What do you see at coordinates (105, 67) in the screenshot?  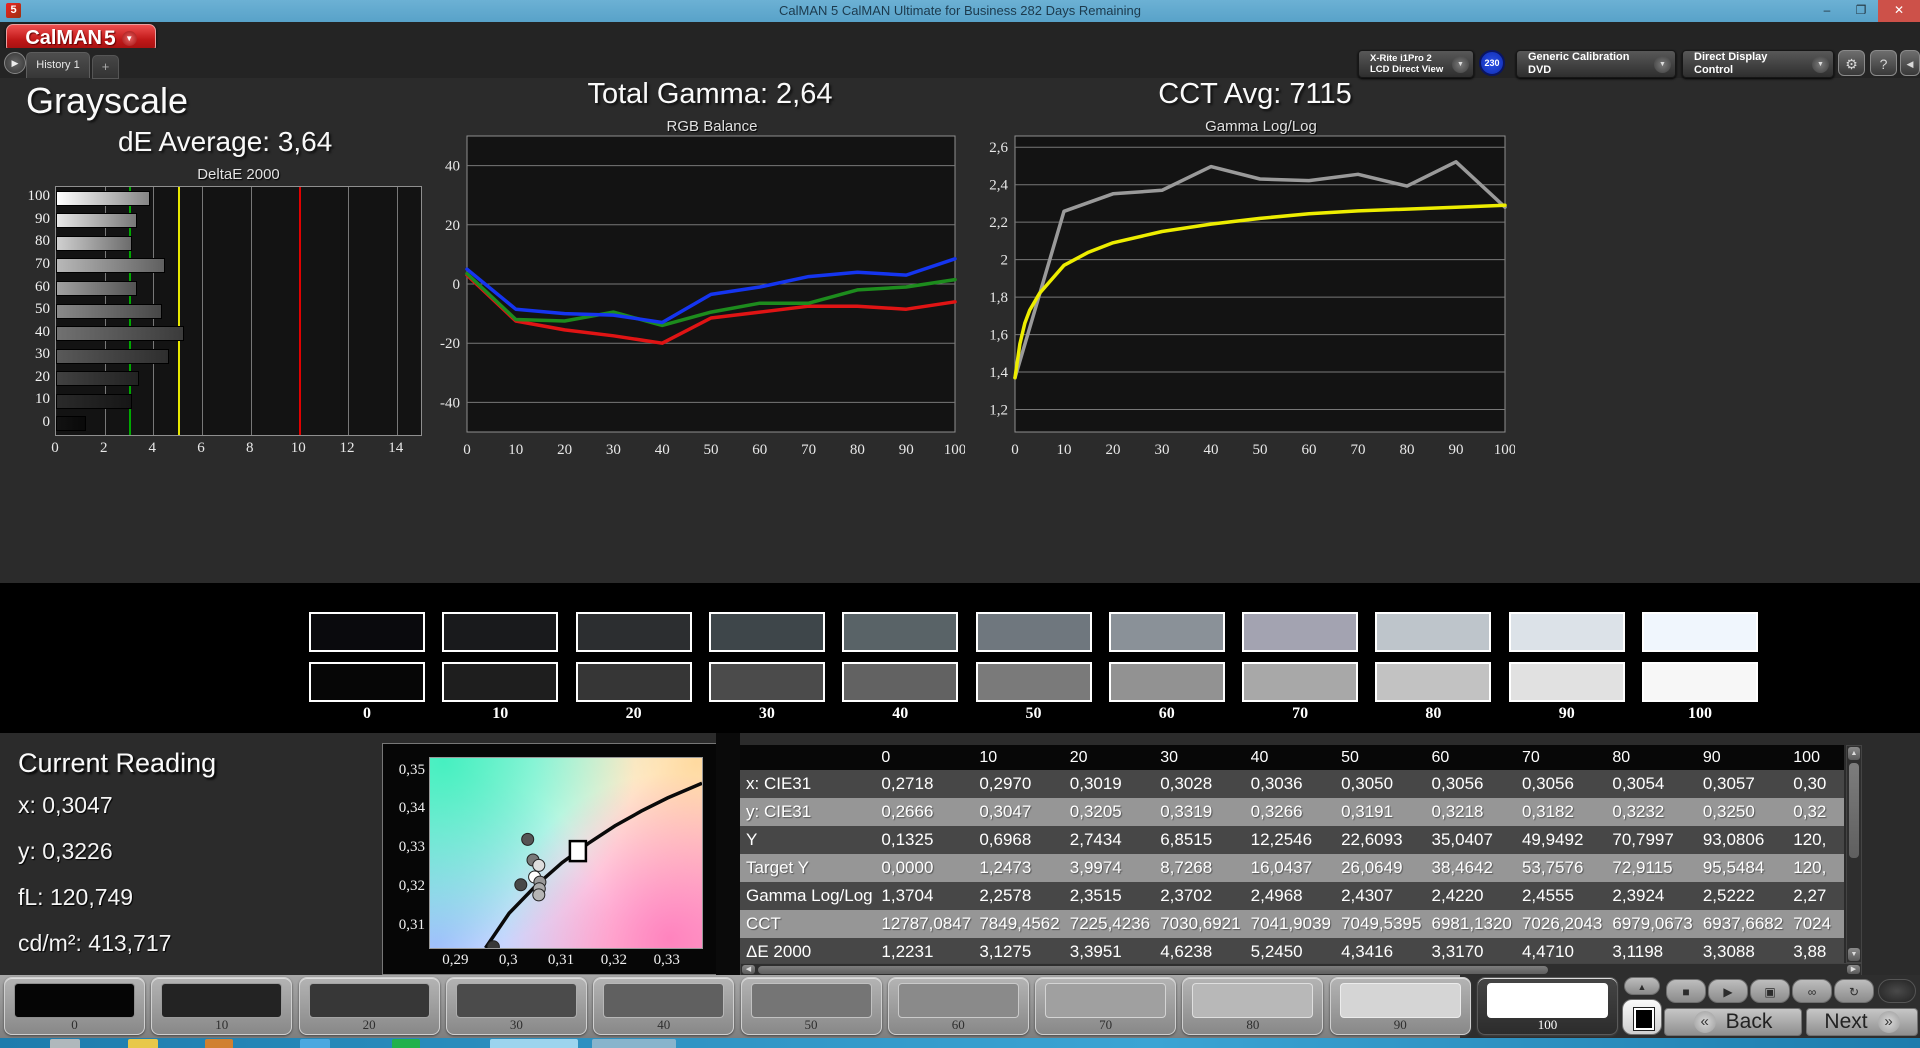 I see `add-tab-button: +` at bounding box center [105, 67].